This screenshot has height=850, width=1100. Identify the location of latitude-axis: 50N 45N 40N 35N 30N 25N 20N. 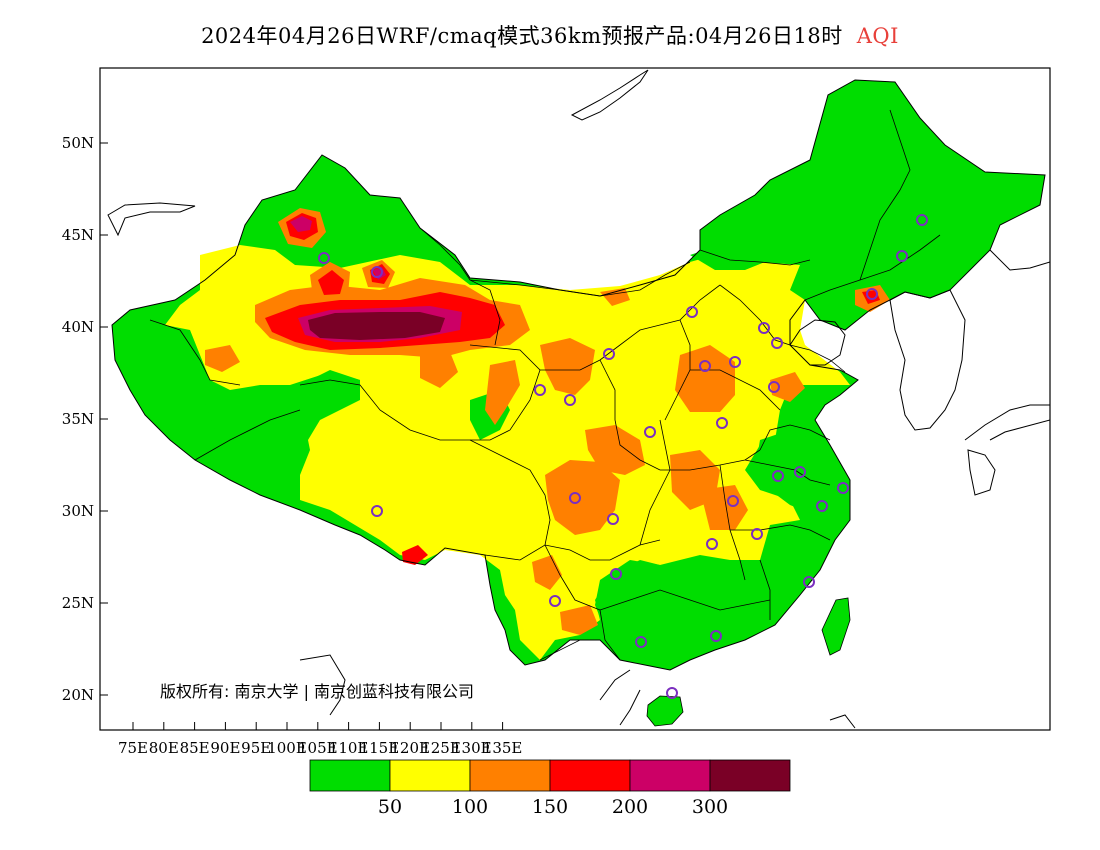
(85, 419).